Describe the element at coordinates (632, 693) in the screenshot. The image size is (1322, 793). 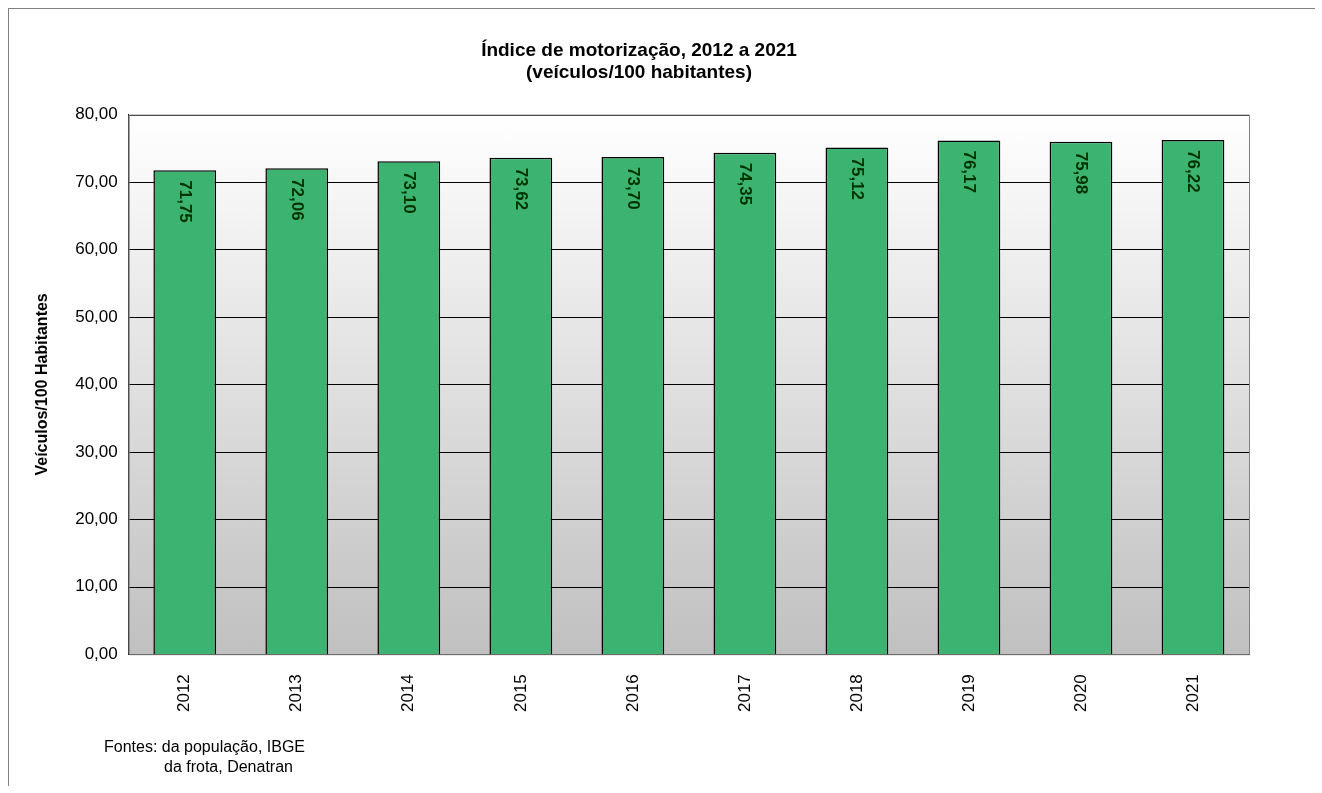
I see `x-tick-label: 2016` at that location.